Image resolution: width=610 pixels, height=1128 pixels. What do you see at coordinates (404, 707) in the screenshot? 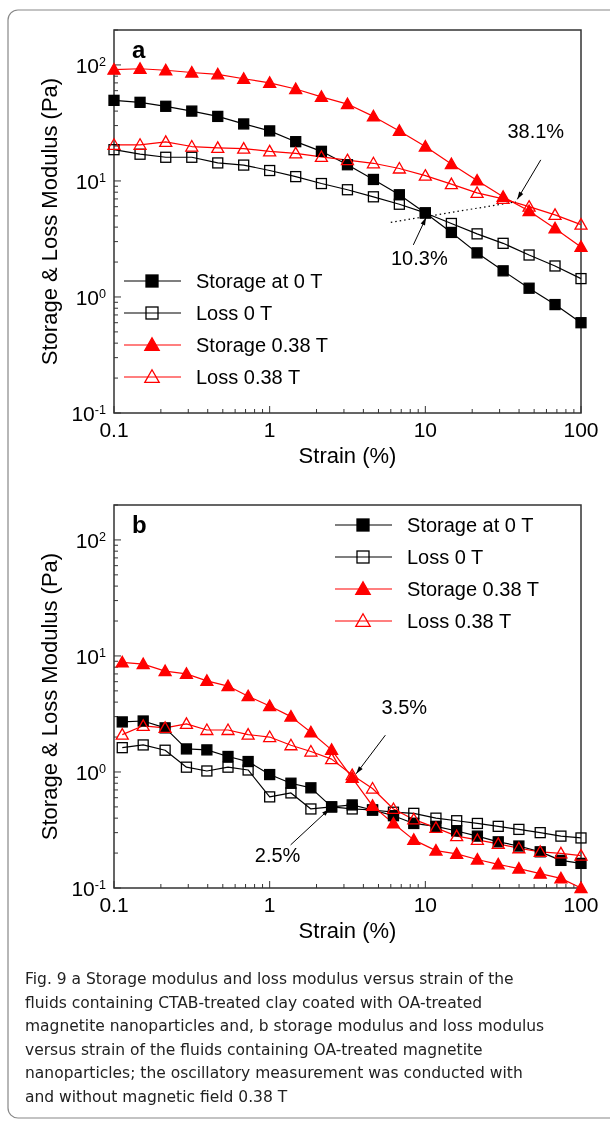
I see `annotation: 3.5%` at bounding box center [404, 707].